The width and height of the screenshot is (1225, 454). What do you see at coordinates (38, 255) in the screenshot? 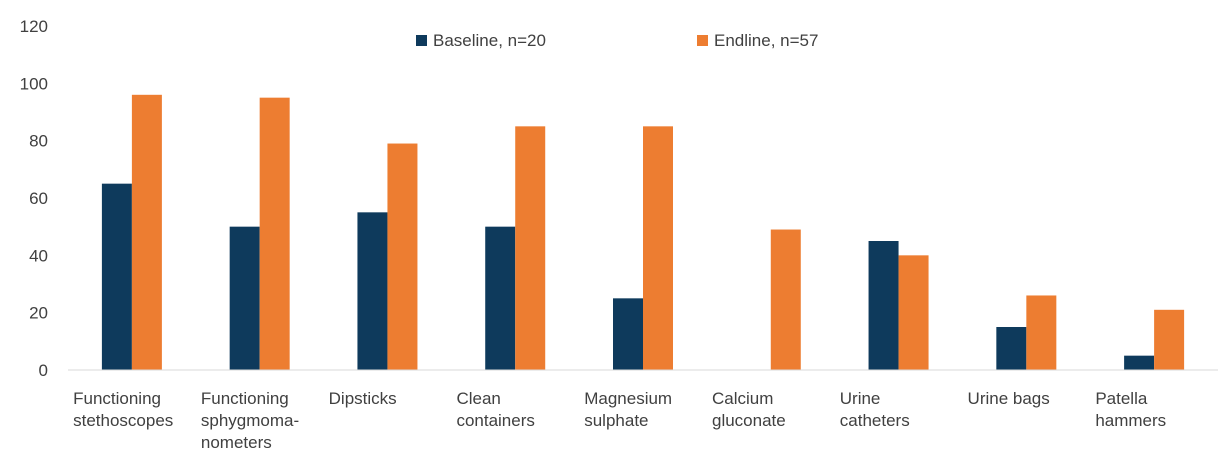
I see `y-tick-label: 40` at bounding box center [38, 255].